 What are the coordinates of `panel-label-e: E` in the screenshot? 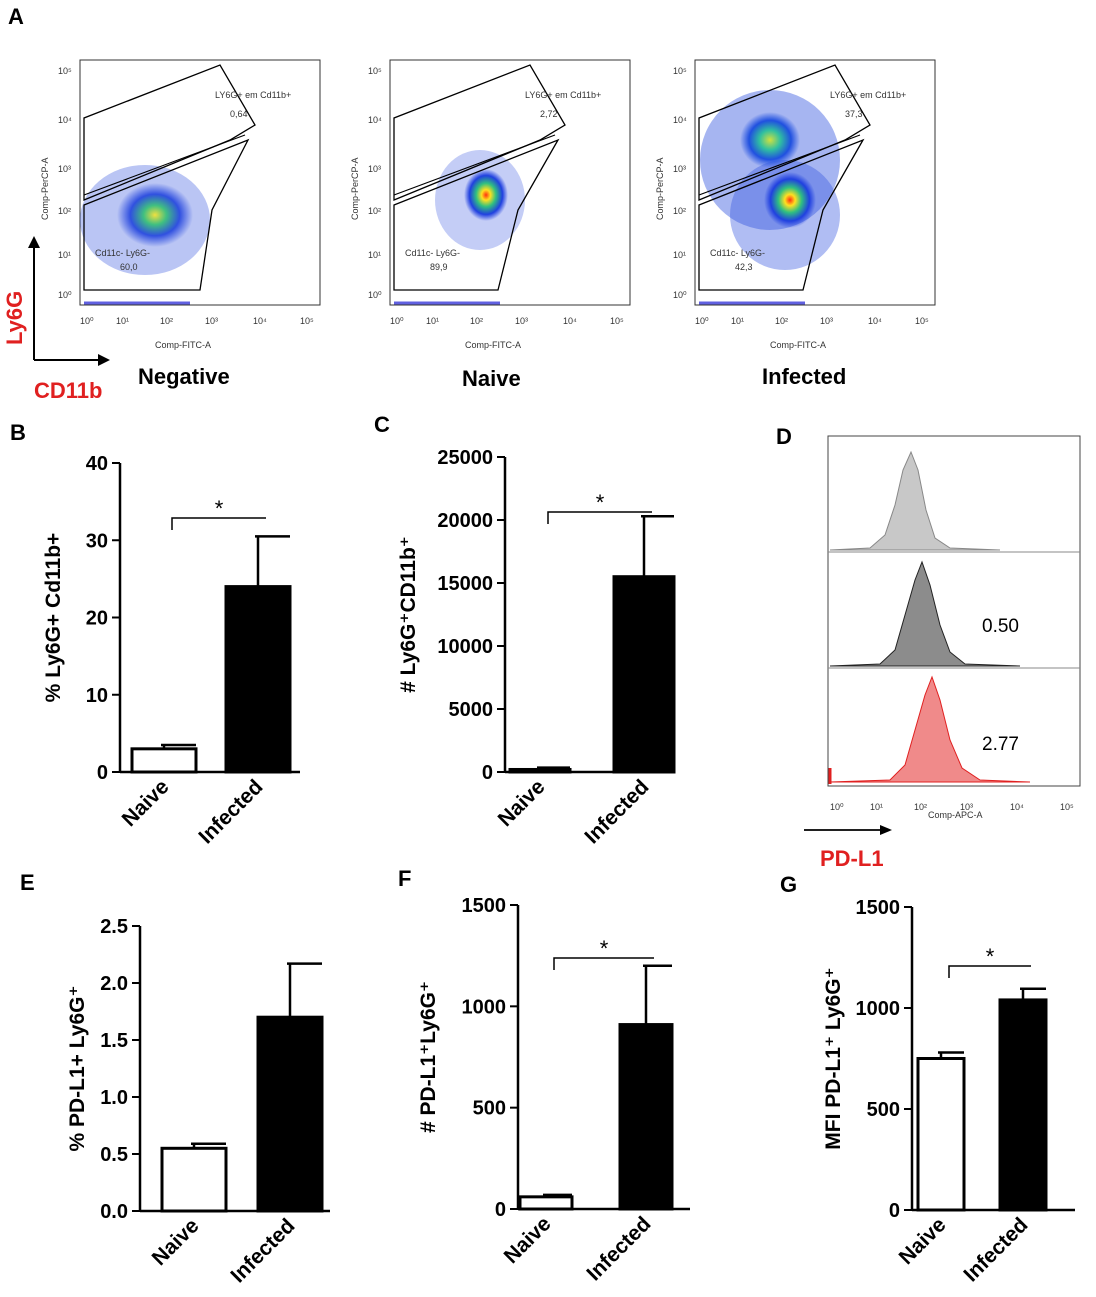 It's located at (27, 882).